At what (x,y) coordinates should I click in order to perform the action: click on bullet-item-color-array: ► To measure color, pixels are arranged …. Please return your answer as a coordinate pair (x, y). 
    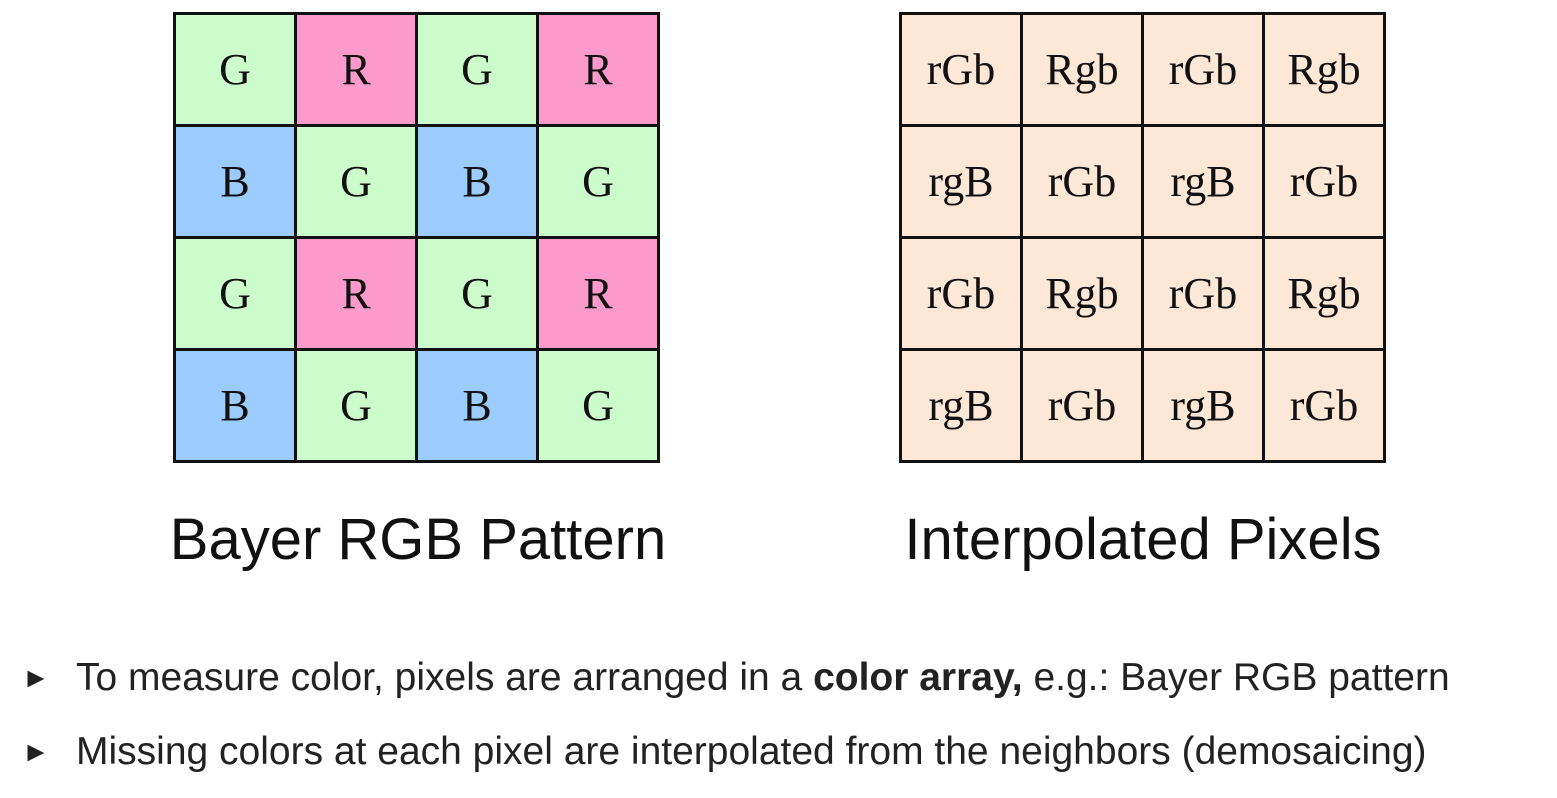
    Looking at the image, I should click on (787, 678).